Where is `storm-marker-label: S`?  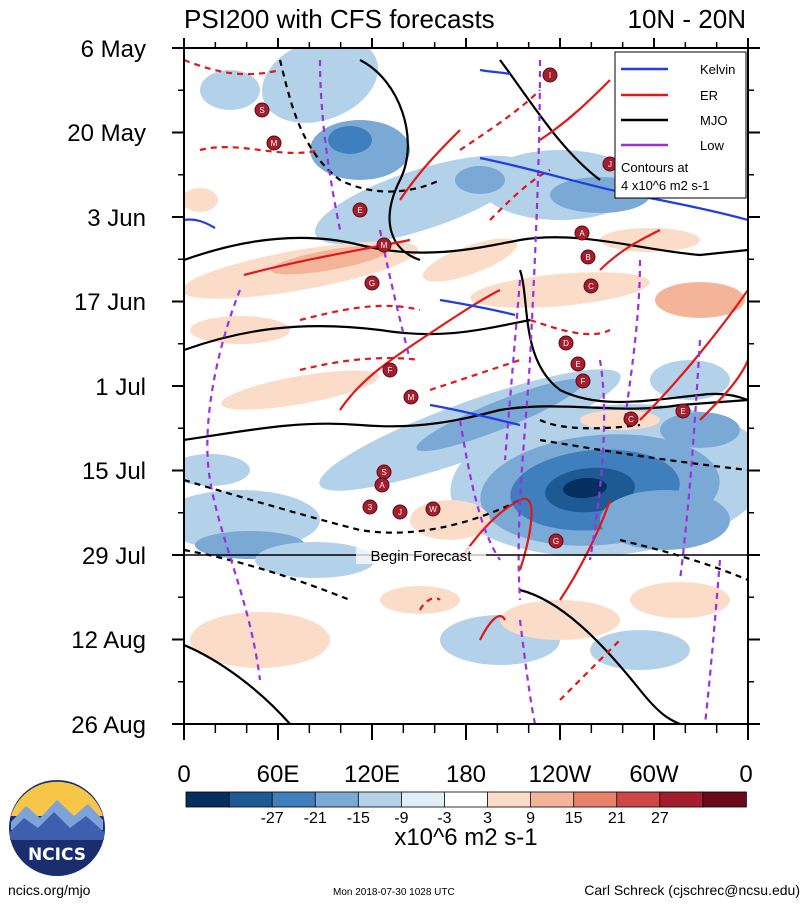 storm-marker-label: S is located at coordinates (383, 472).